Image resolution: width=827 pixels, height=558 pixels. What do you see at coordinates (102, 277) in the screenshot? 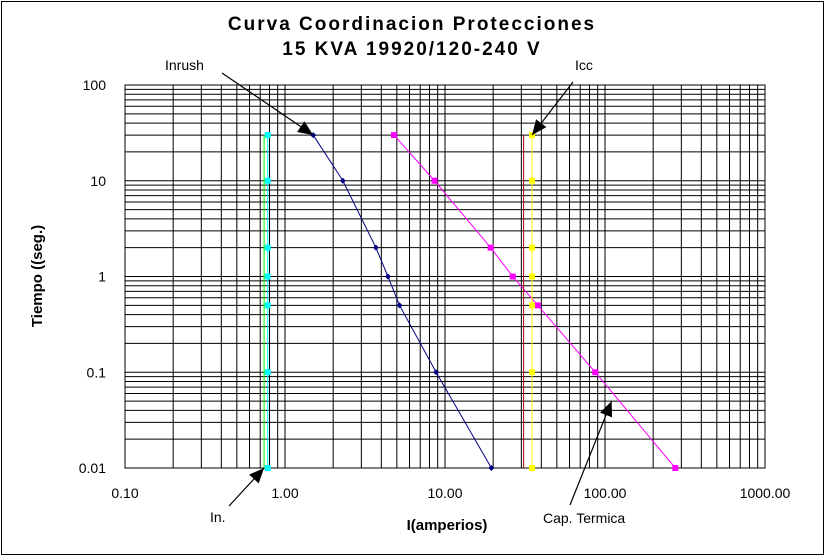
I see `y-tick-label: 1` at bounding box center [102, 277].